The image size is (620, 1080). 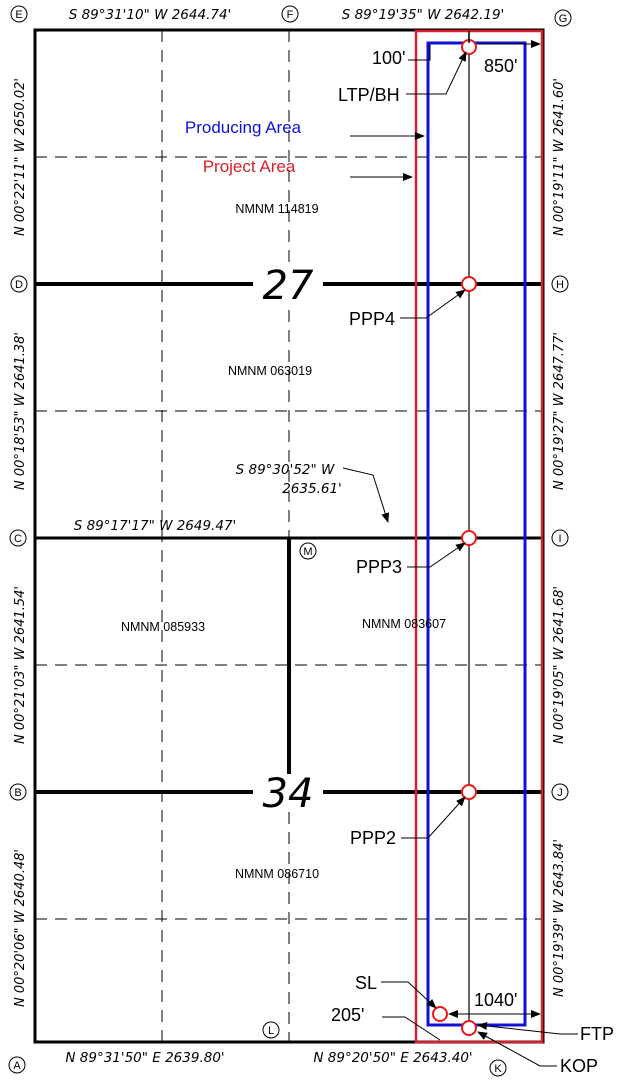 I want to click on label-ltp-bh: LTP/BH, so click(x=369, y=95).